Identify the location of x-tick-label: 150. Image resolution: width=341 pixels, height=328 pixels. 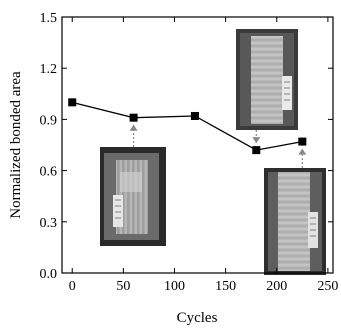
(225, 286).